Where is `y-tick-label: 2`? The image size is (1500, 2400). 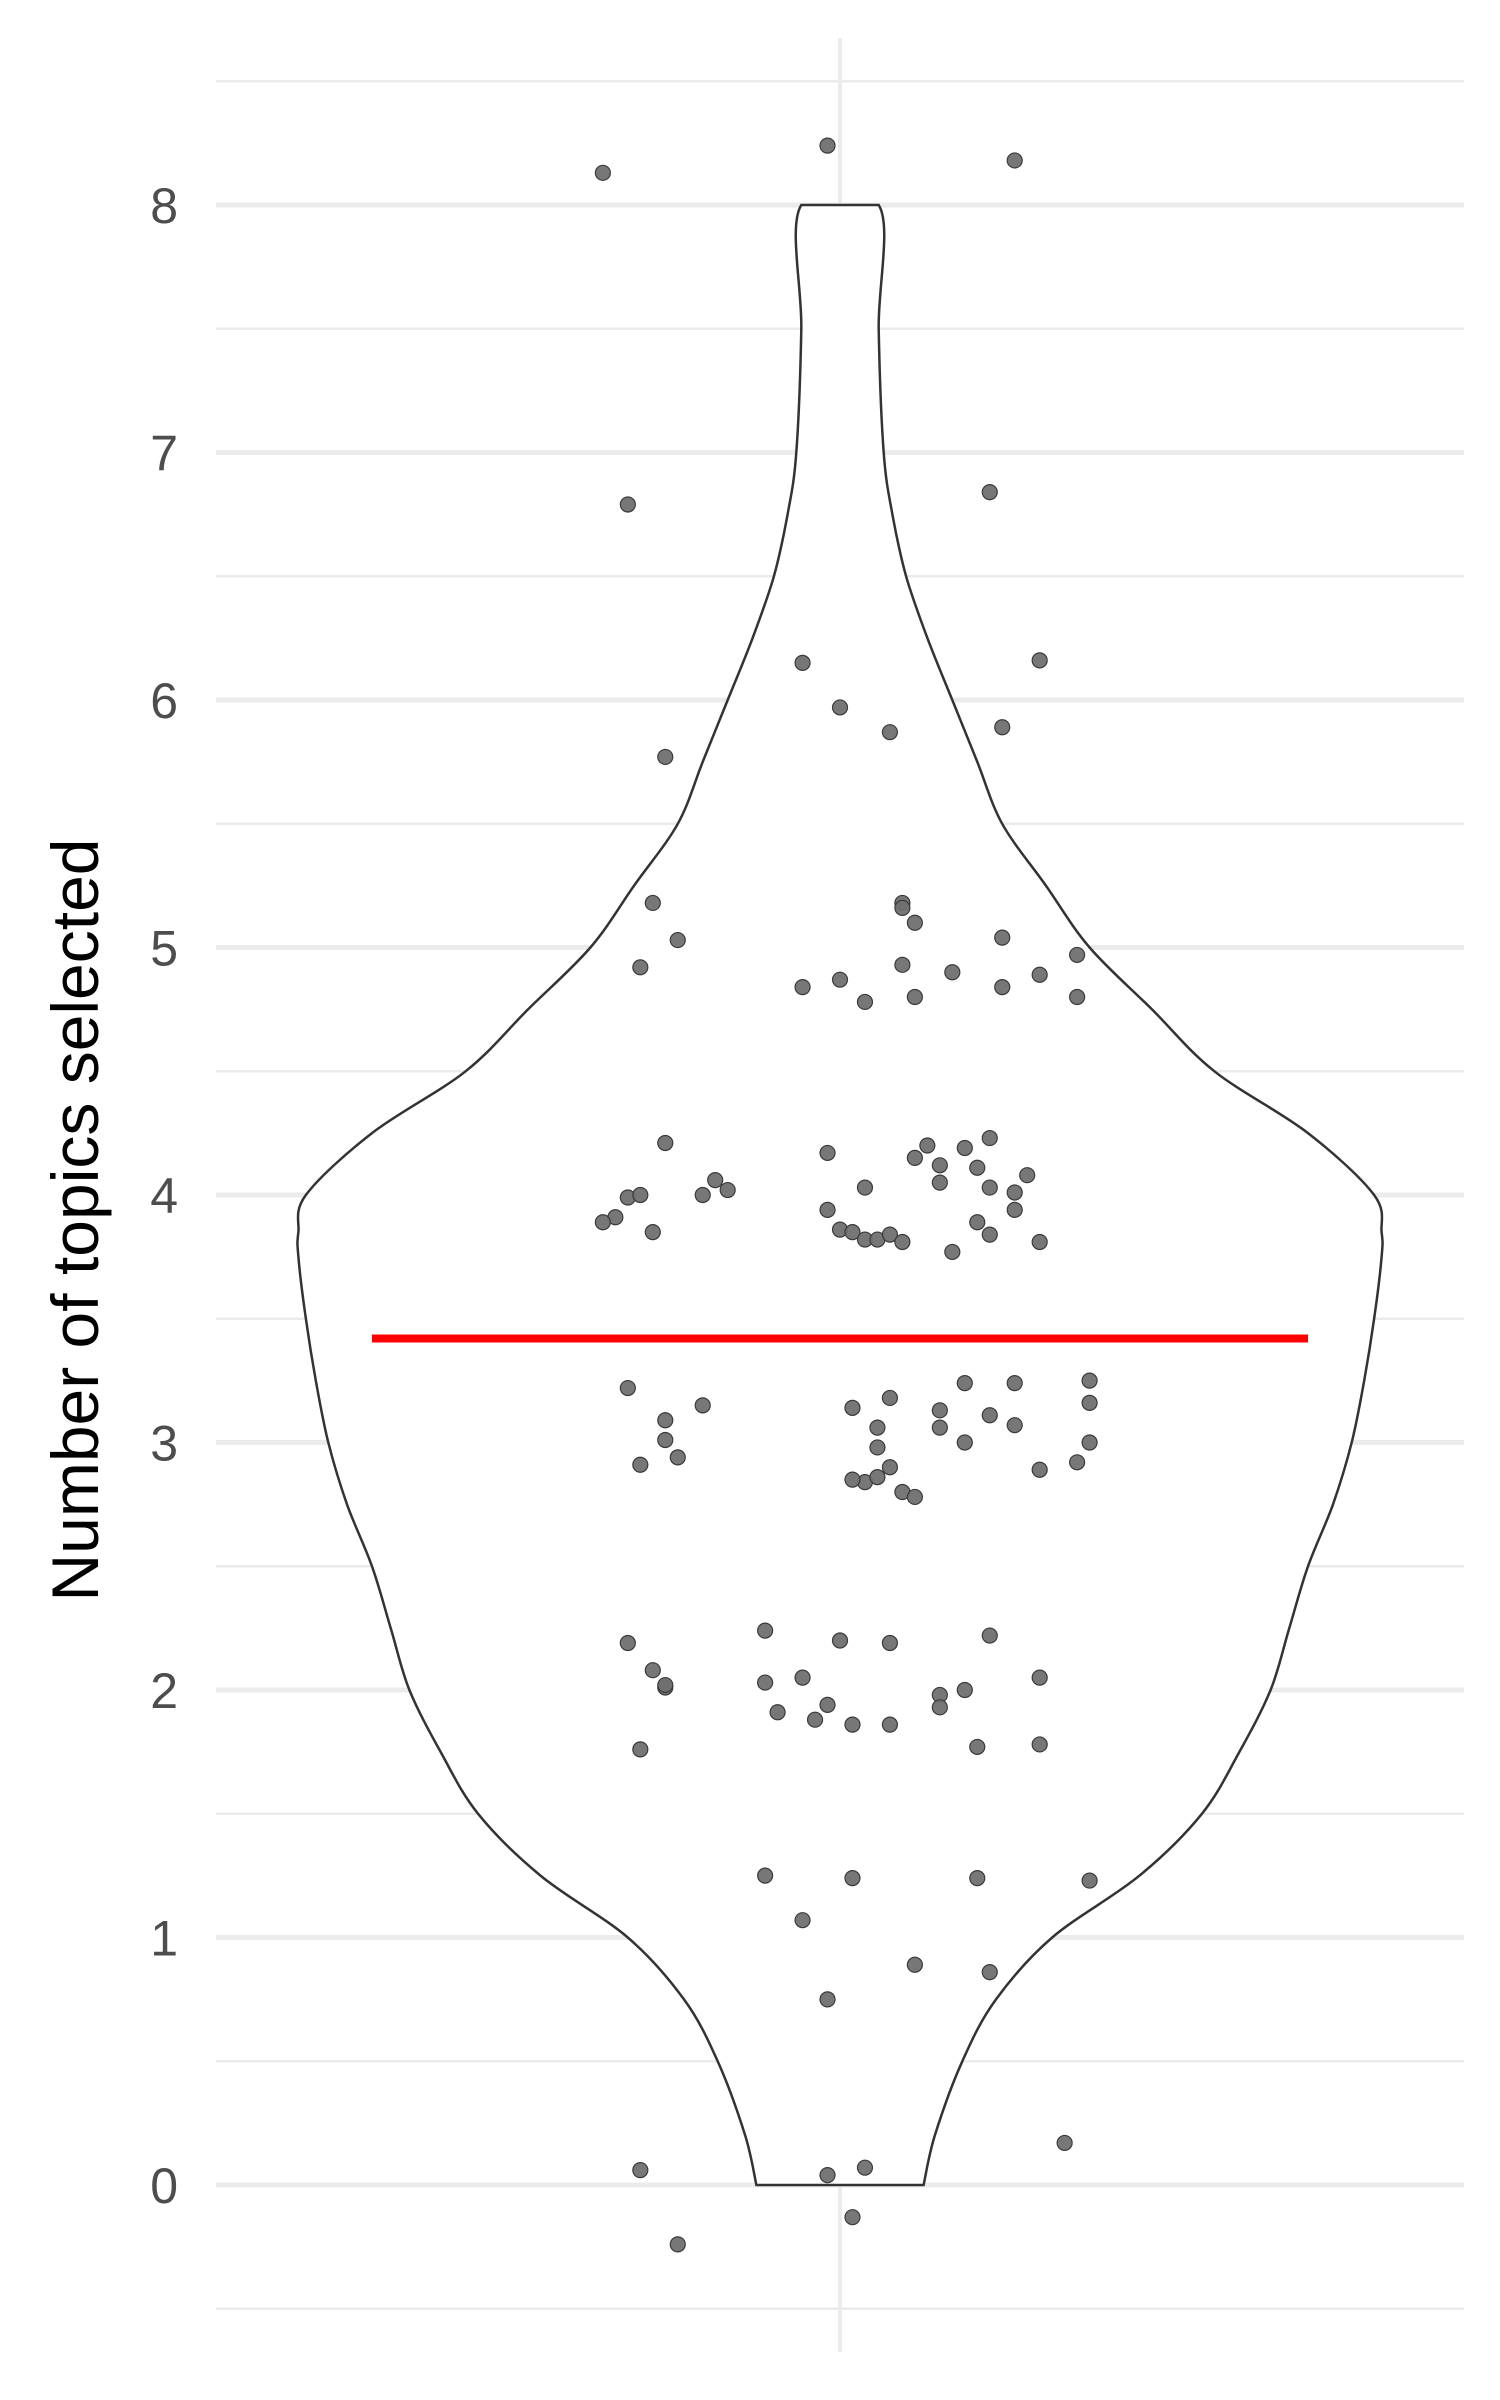 y-tick-label: 2 is located at coordinates (164, 1691).